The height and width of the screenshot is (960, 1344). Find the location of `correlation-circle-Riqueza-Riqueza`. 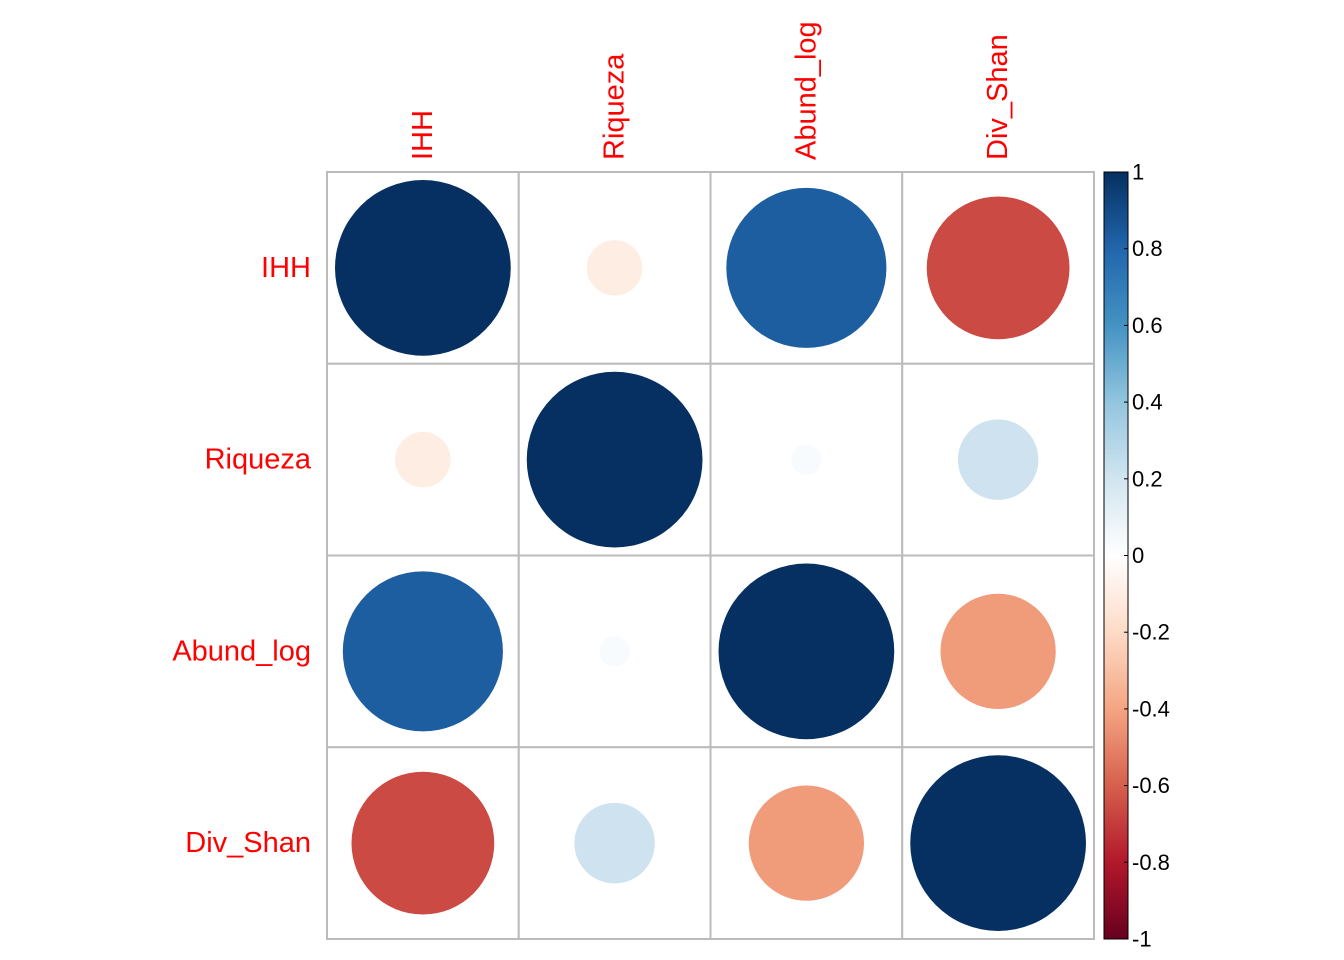

correlation-circle-Riqueza-Riqueza is located at coordinates (614, 459).